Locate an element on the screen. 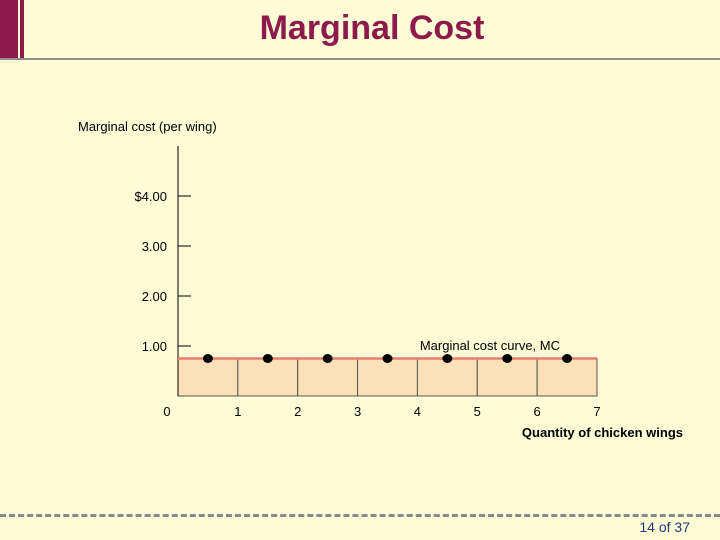  cost-bars is located at coordinates (387, 377).